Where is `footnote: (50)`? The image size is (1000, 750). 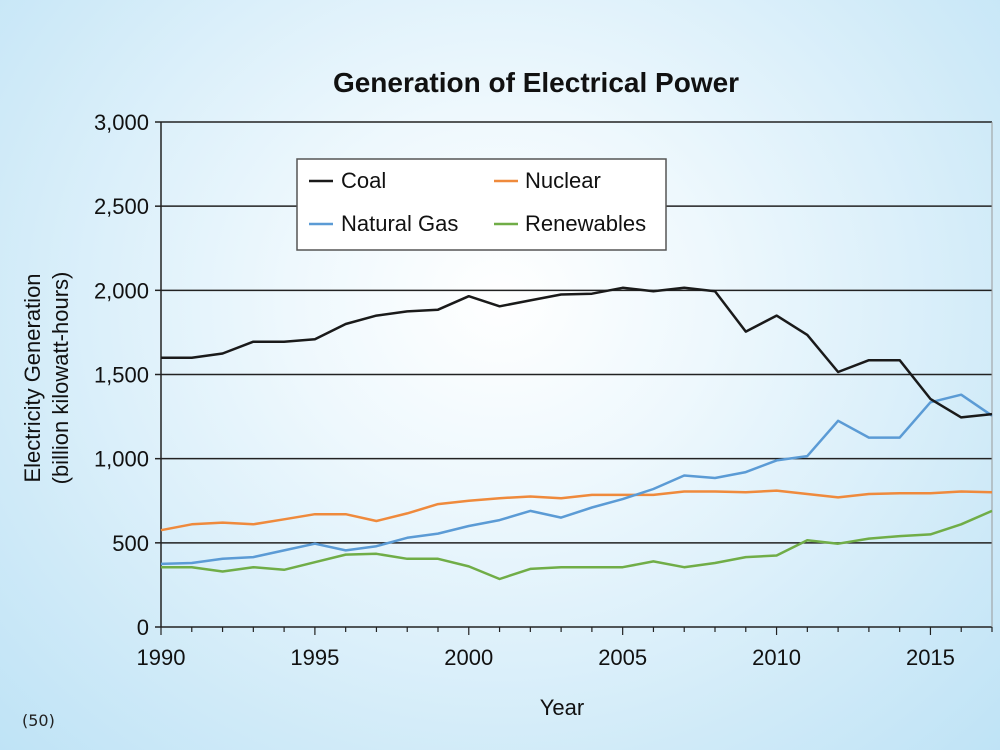 footnote: (50) is located at coordinates (38, 720).